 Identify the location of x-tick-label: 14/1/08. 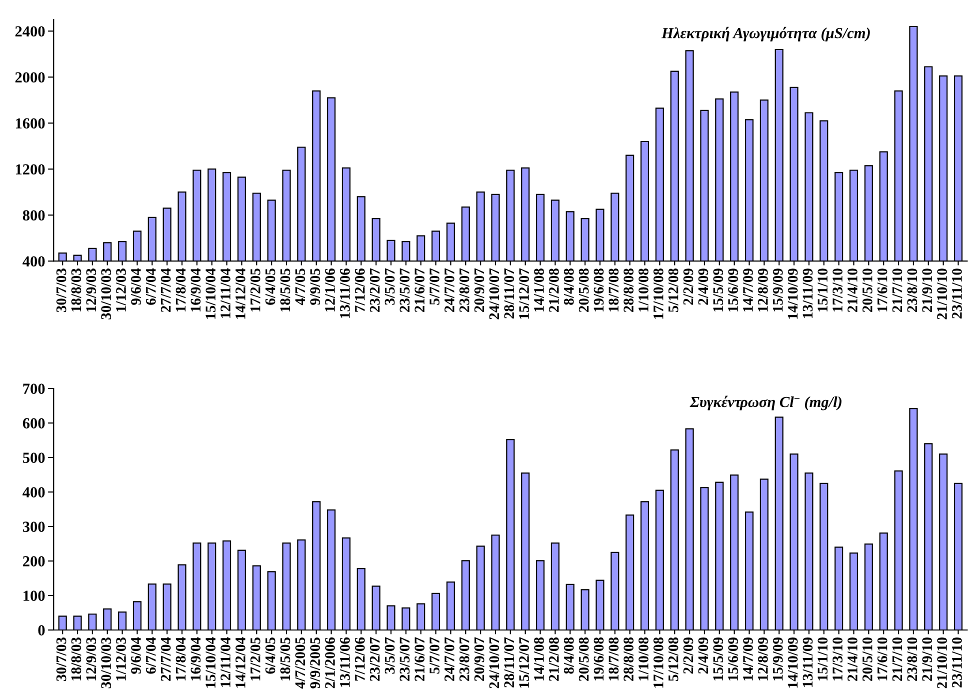
(539, 658).